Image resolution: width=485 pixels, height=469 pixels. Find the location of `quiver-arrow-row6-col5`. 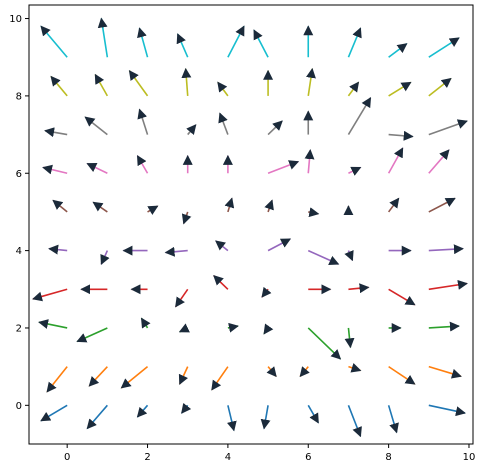

quiver-arrow-row6-col5 is located at coordinates (283, 167).